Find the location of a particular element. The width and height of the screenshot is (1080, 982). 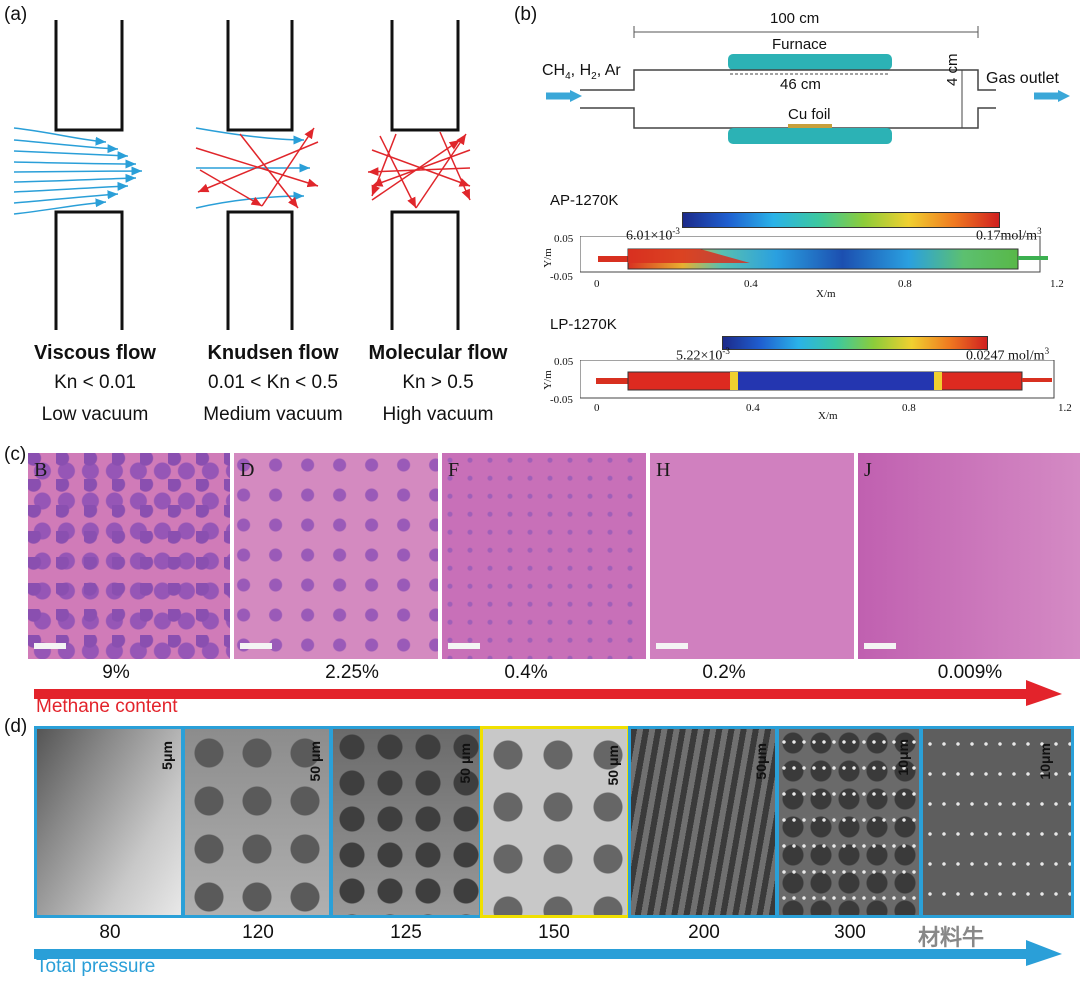

tube-diameter-label: 4 cm is located at coordinates (952, 69).